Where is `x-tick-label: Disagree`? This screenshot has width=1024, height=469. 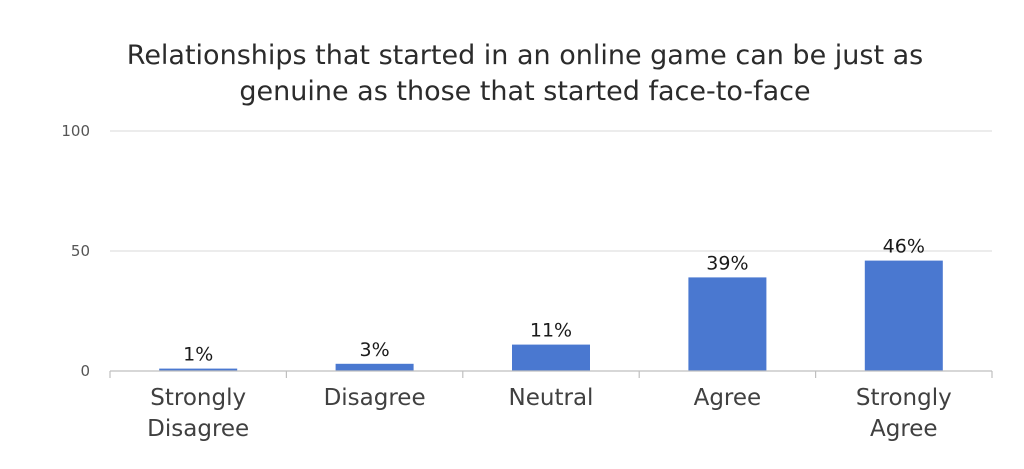 x-tick-label: Disagree is located at coordinates (375, 398).